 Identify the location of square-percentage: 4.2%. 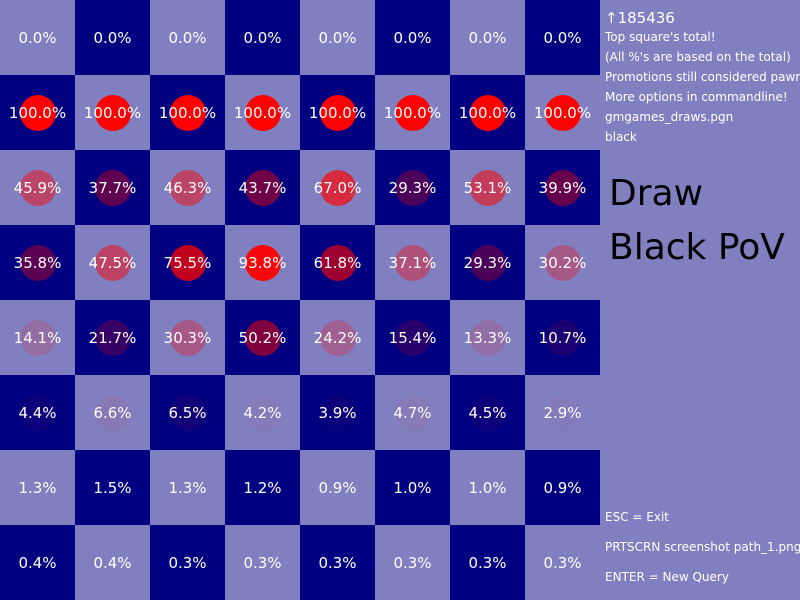
(262, 412).